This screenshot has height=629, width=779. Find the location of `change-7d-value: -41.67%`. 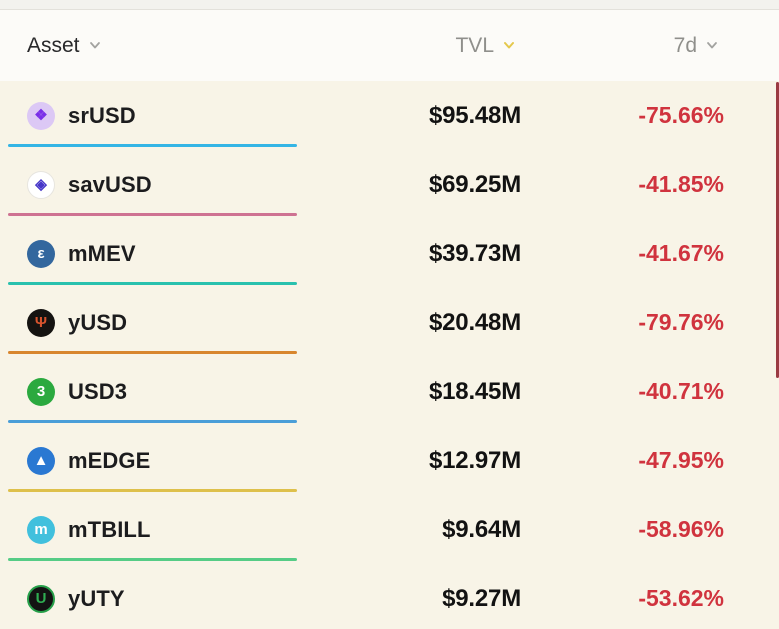

change-7d-value: -41.67% is located at coordinates (681, 253).